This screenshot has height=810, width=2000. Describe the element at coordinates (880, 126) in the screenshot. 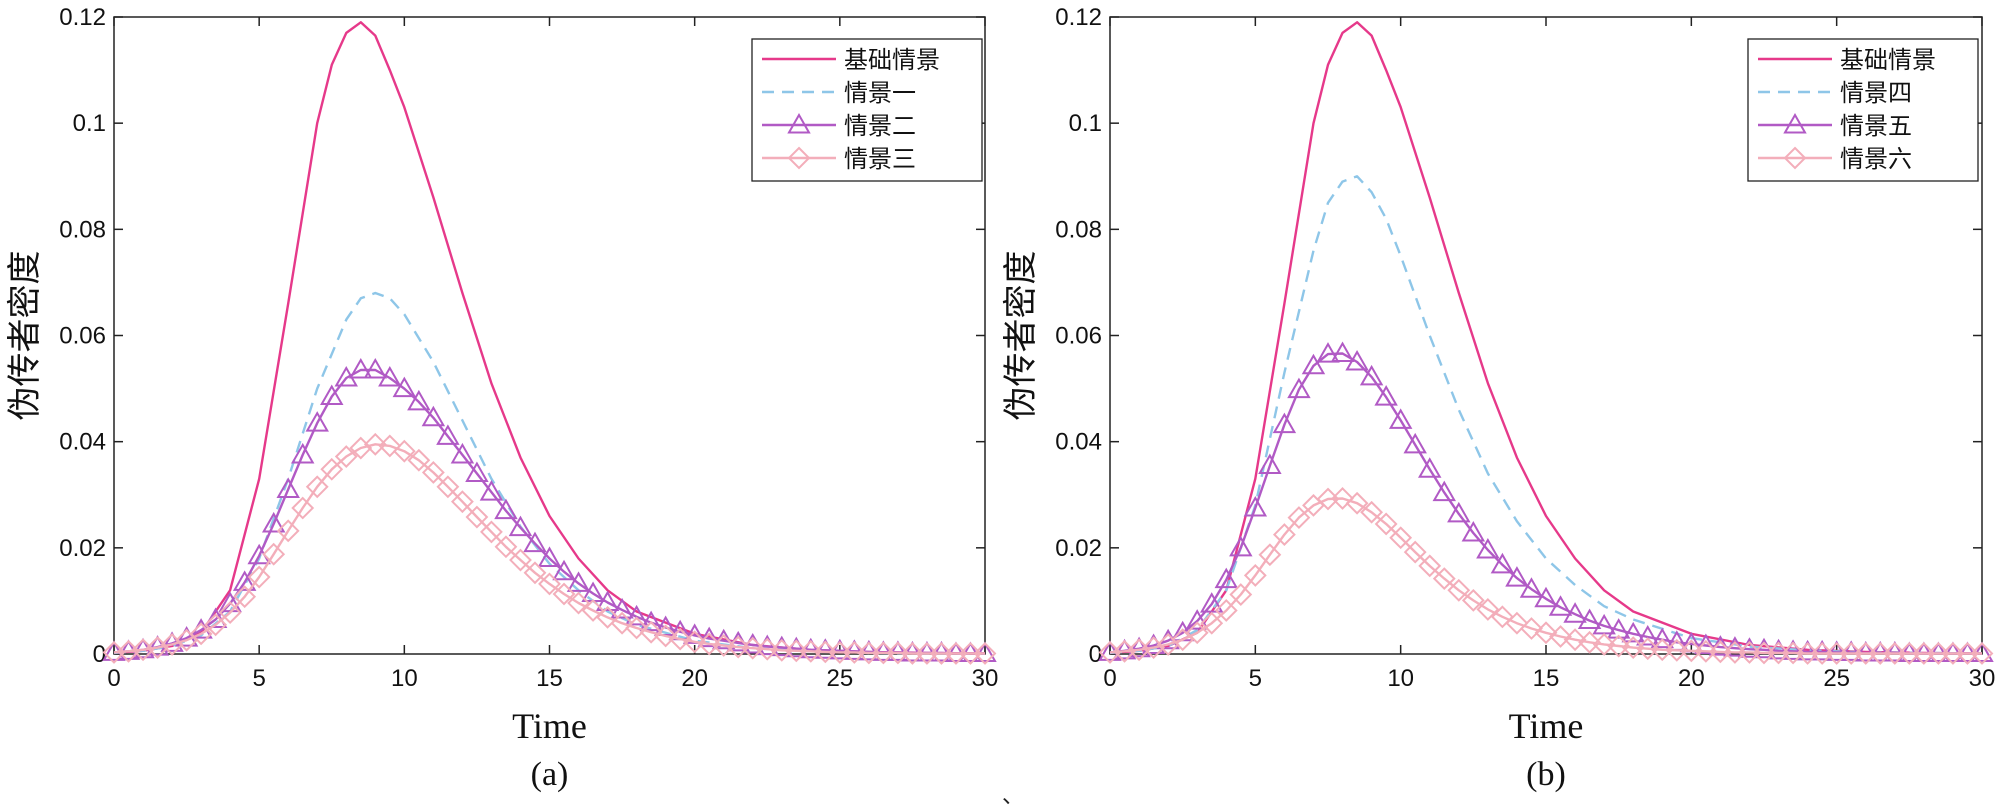

I see `legend-label: 情景二` at that location.